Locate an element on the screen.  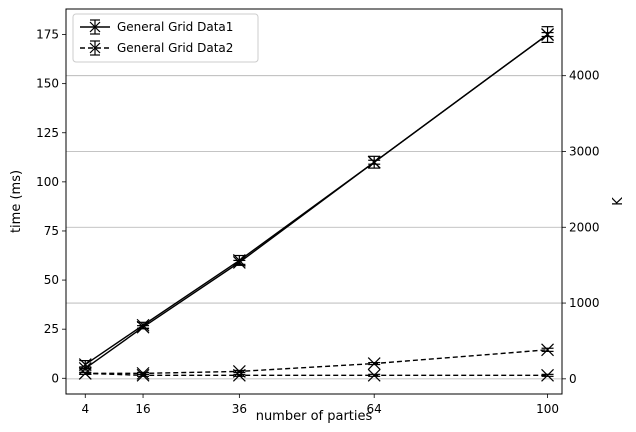
legend: General Grid Data1 General Grid Data2 is located at coordinates (165, 38).